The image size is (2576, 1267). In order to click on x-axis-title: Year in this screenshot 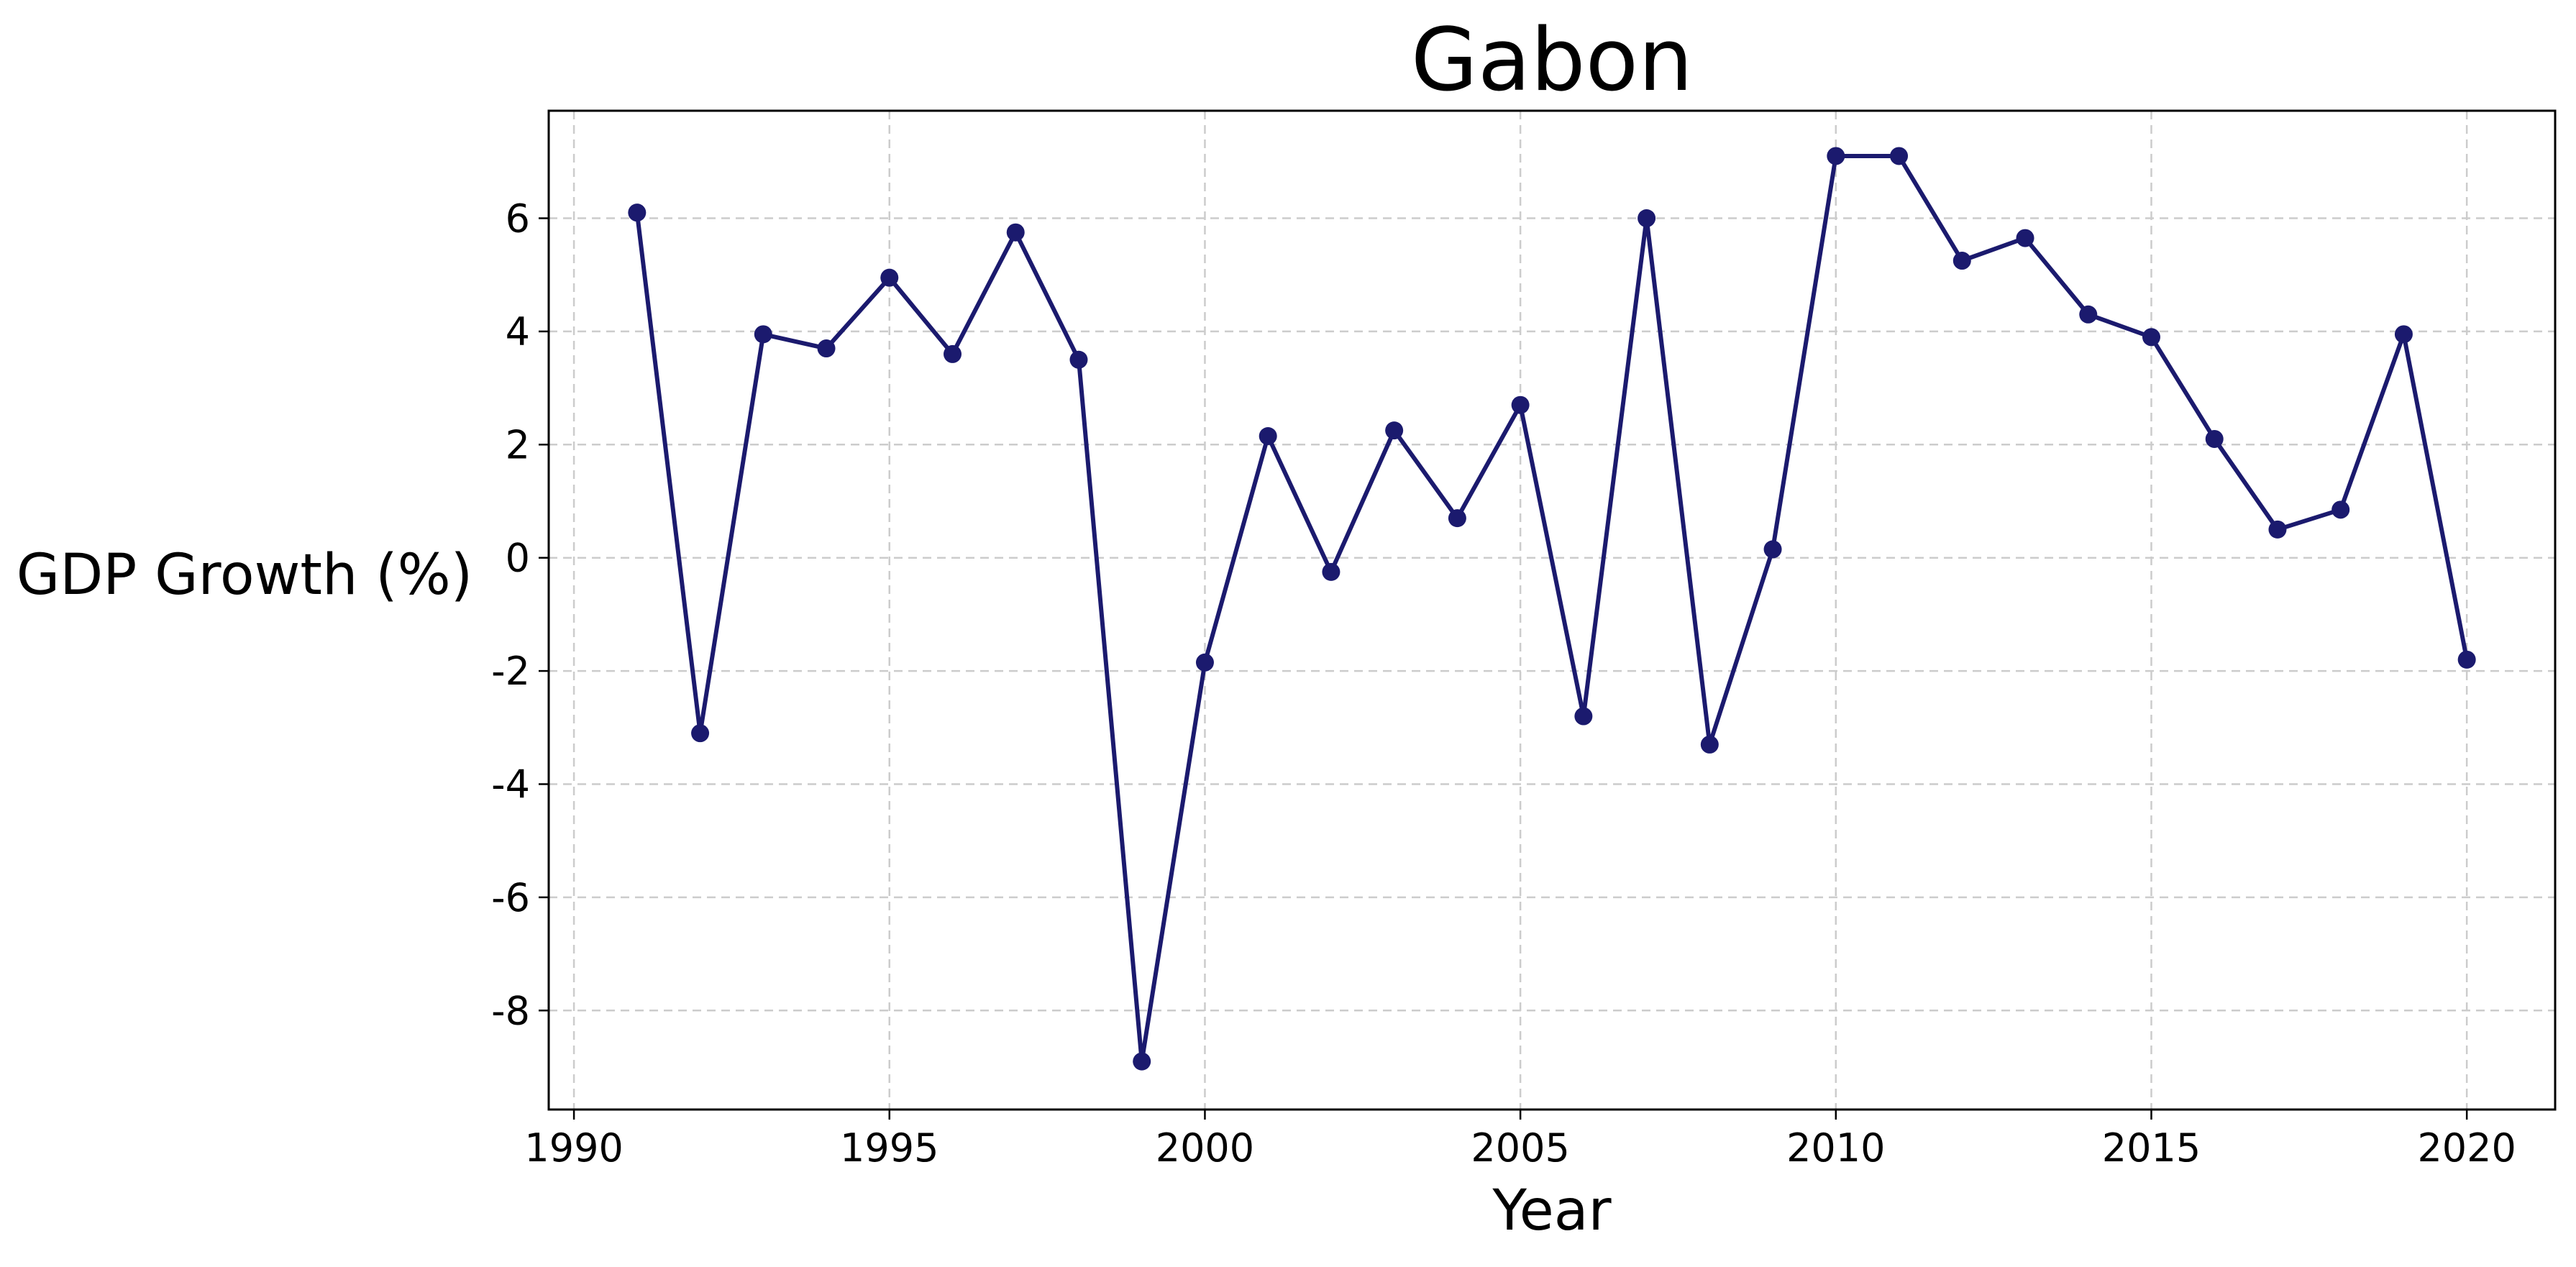, I will do `click(1552, 1211)`.